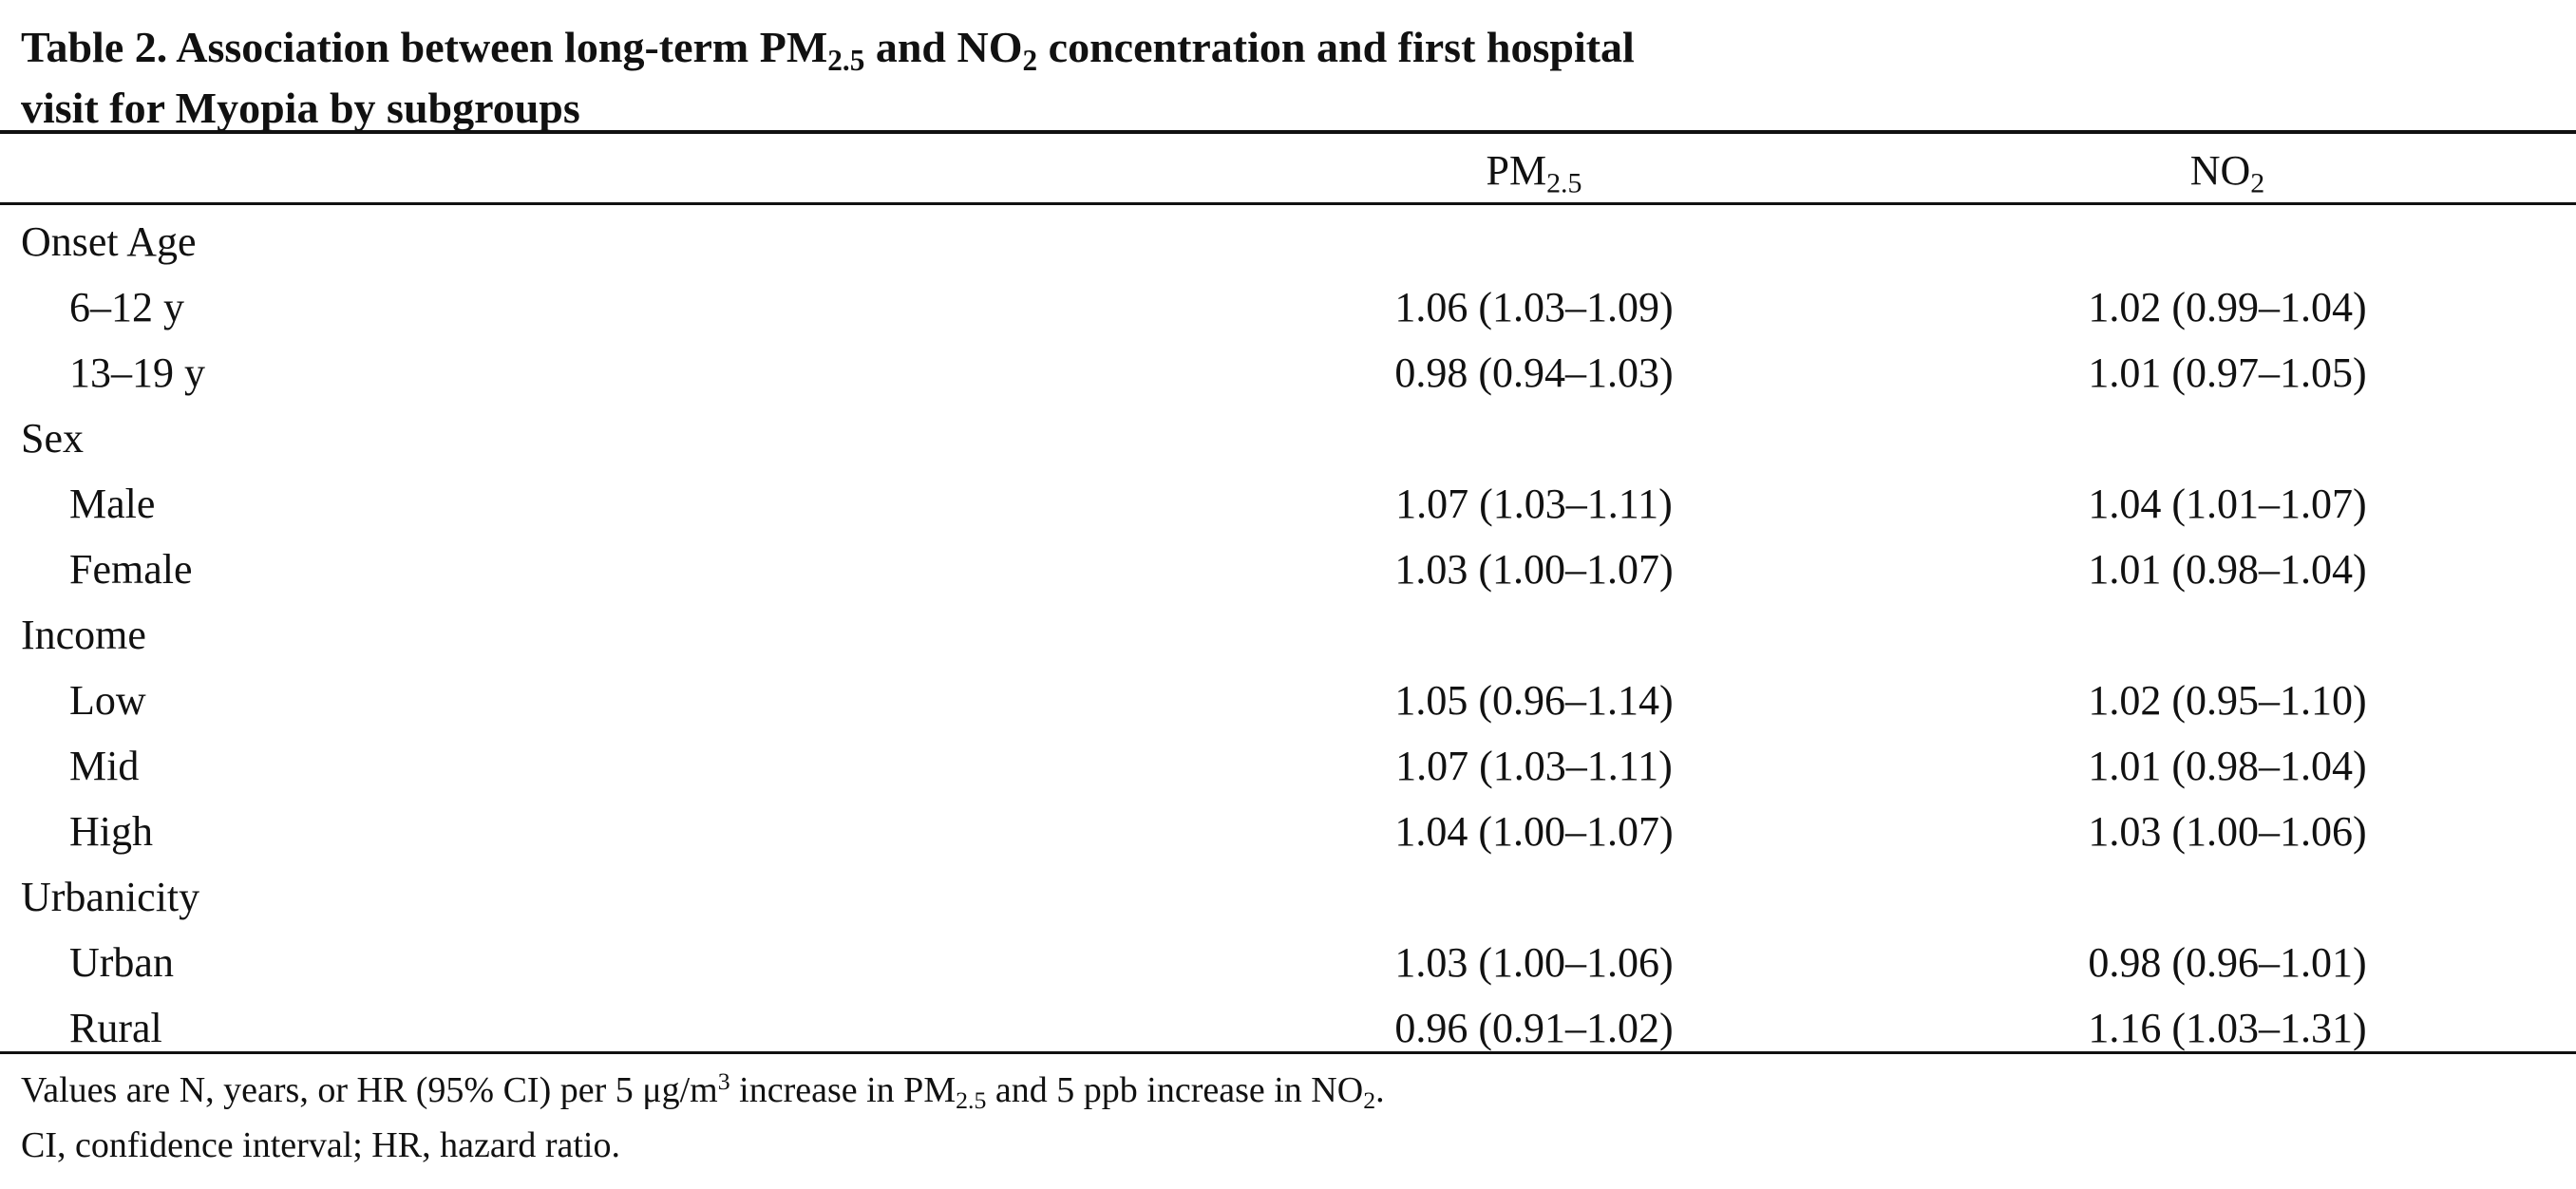 This screenshot has height=1189, width=2576. What do you see at coordinates (1288, 700) in the screenshot?
I see `table-row: Low 1.05 (0.96–1.14) 1.02 (0.95–1.10)` at bounding box center [1288, 700].